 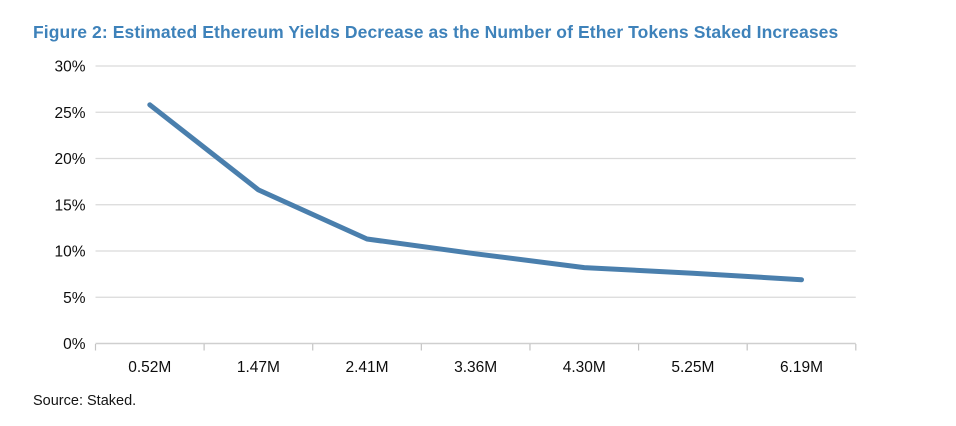 What do you see at coordinates (69, 252) in the screenshot?
I see `y-tick-label: 10%` at bounding box center [69, 252].